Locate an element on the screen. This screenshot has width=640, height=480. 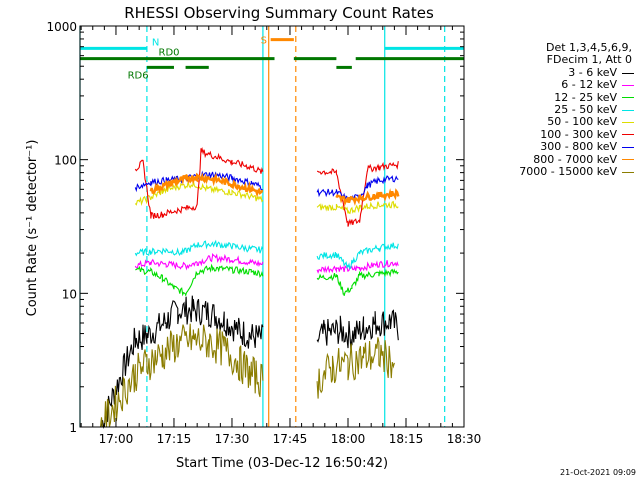
x-tick-label-1745: 17:45 is located at coordinates (290, 439).